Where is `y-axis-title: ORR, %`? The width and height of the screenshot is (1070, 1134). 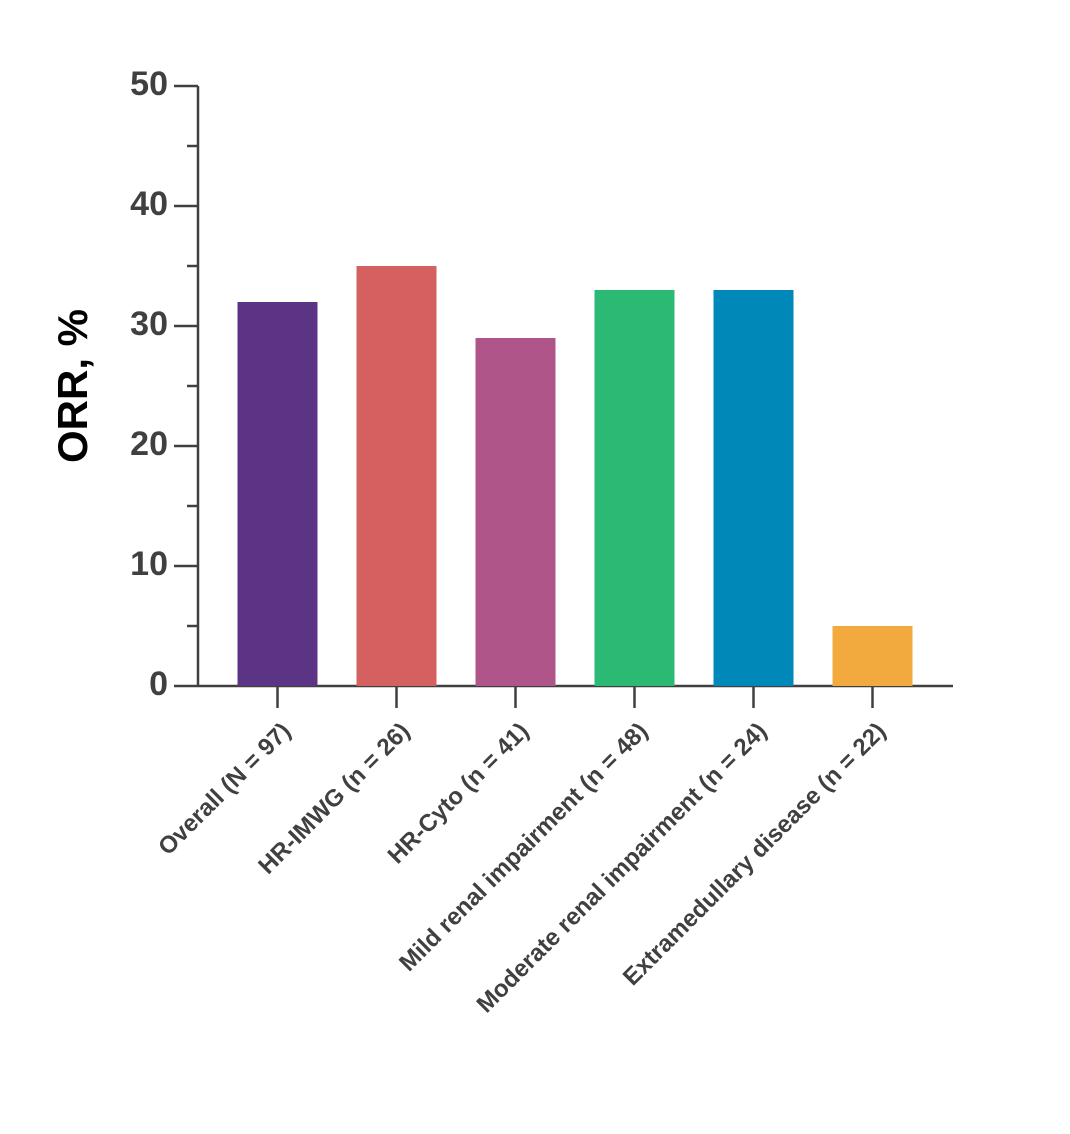
y-axis-title: ORR, % is located at coordinates (72, 386).